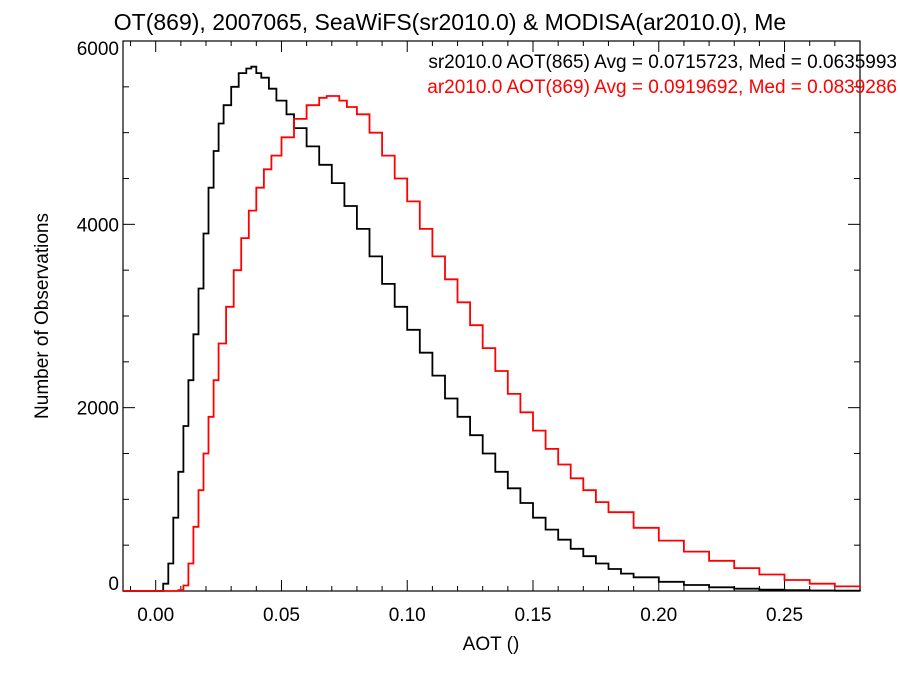 The width and height of the screenshot is (900, 675). I want to click on x-tick-label: 0.05, so click(281, 615).